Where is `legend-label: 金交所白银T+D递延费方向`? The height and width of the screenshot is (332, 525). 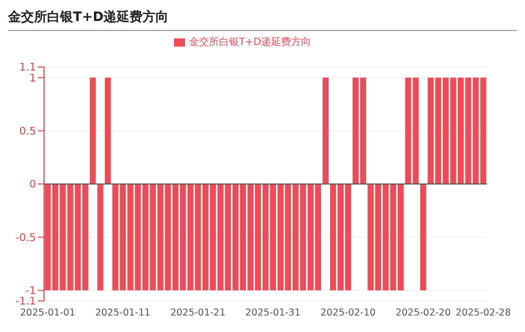
legend-label: 金交所白银T+D递延费方向 is located at coordinates (250, 42).